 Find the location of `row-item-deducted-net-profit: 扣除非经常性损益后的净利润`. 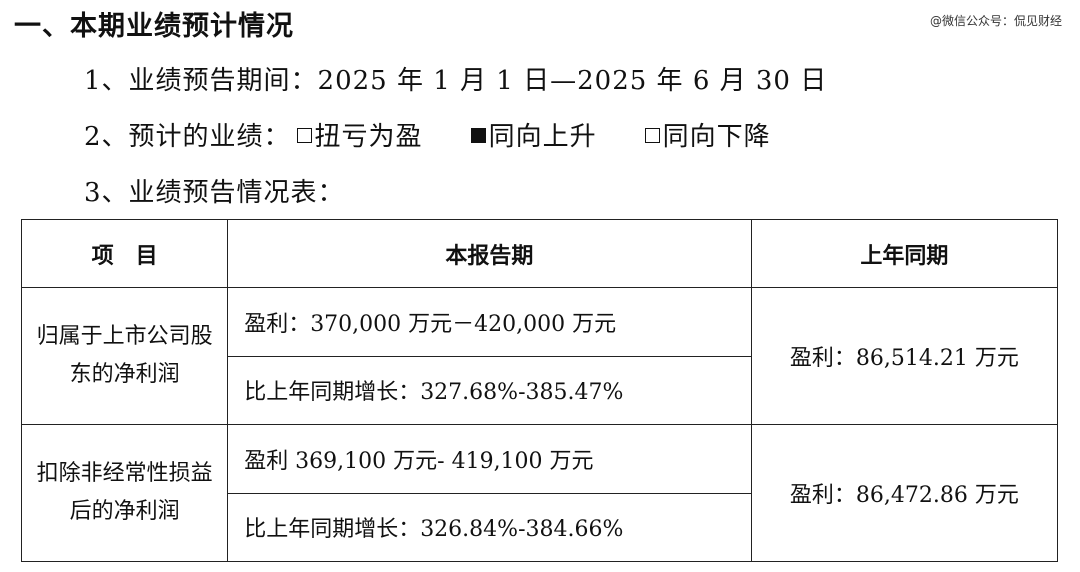

row-item-deducted-net-profit: 扣除非经常性损益后的净利润 is located at coordinates (124, 493).